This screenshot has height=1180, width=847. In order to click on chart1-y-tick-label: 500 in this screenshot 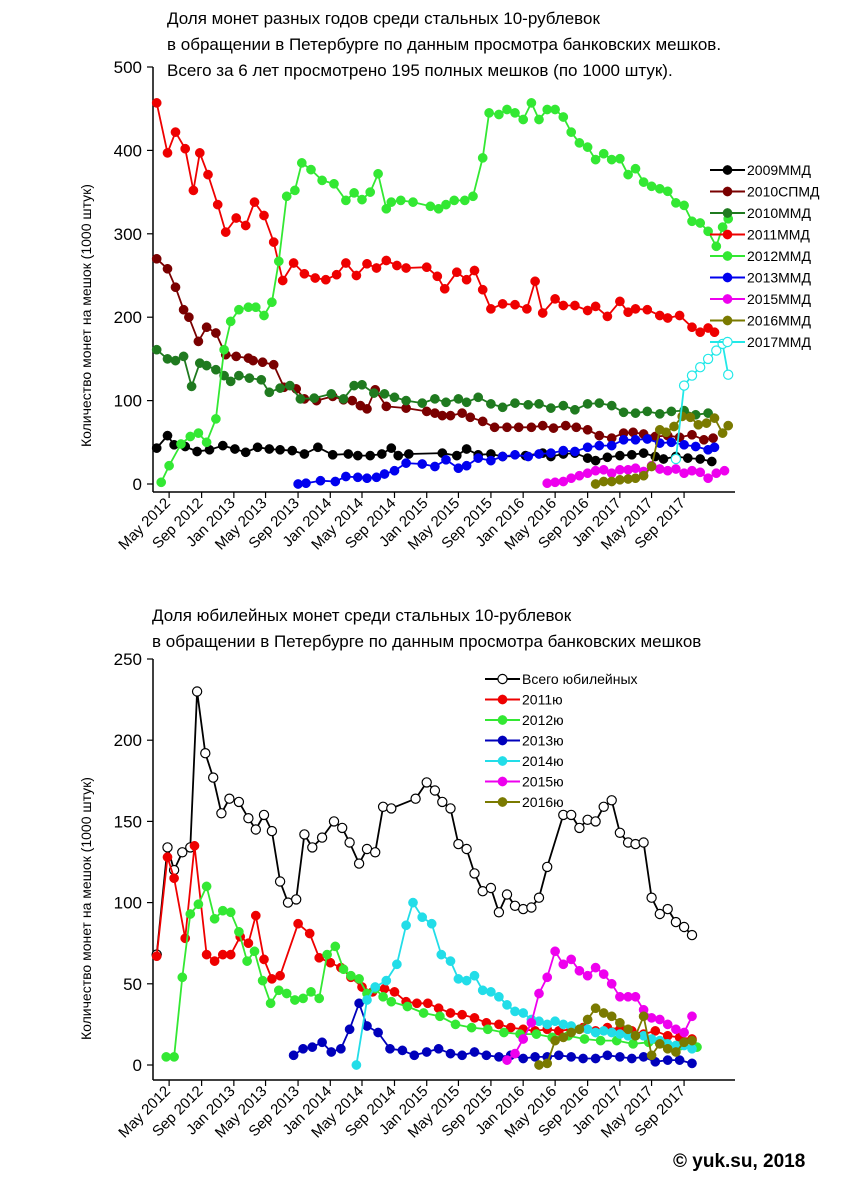, I will do `click(128, 67)`.